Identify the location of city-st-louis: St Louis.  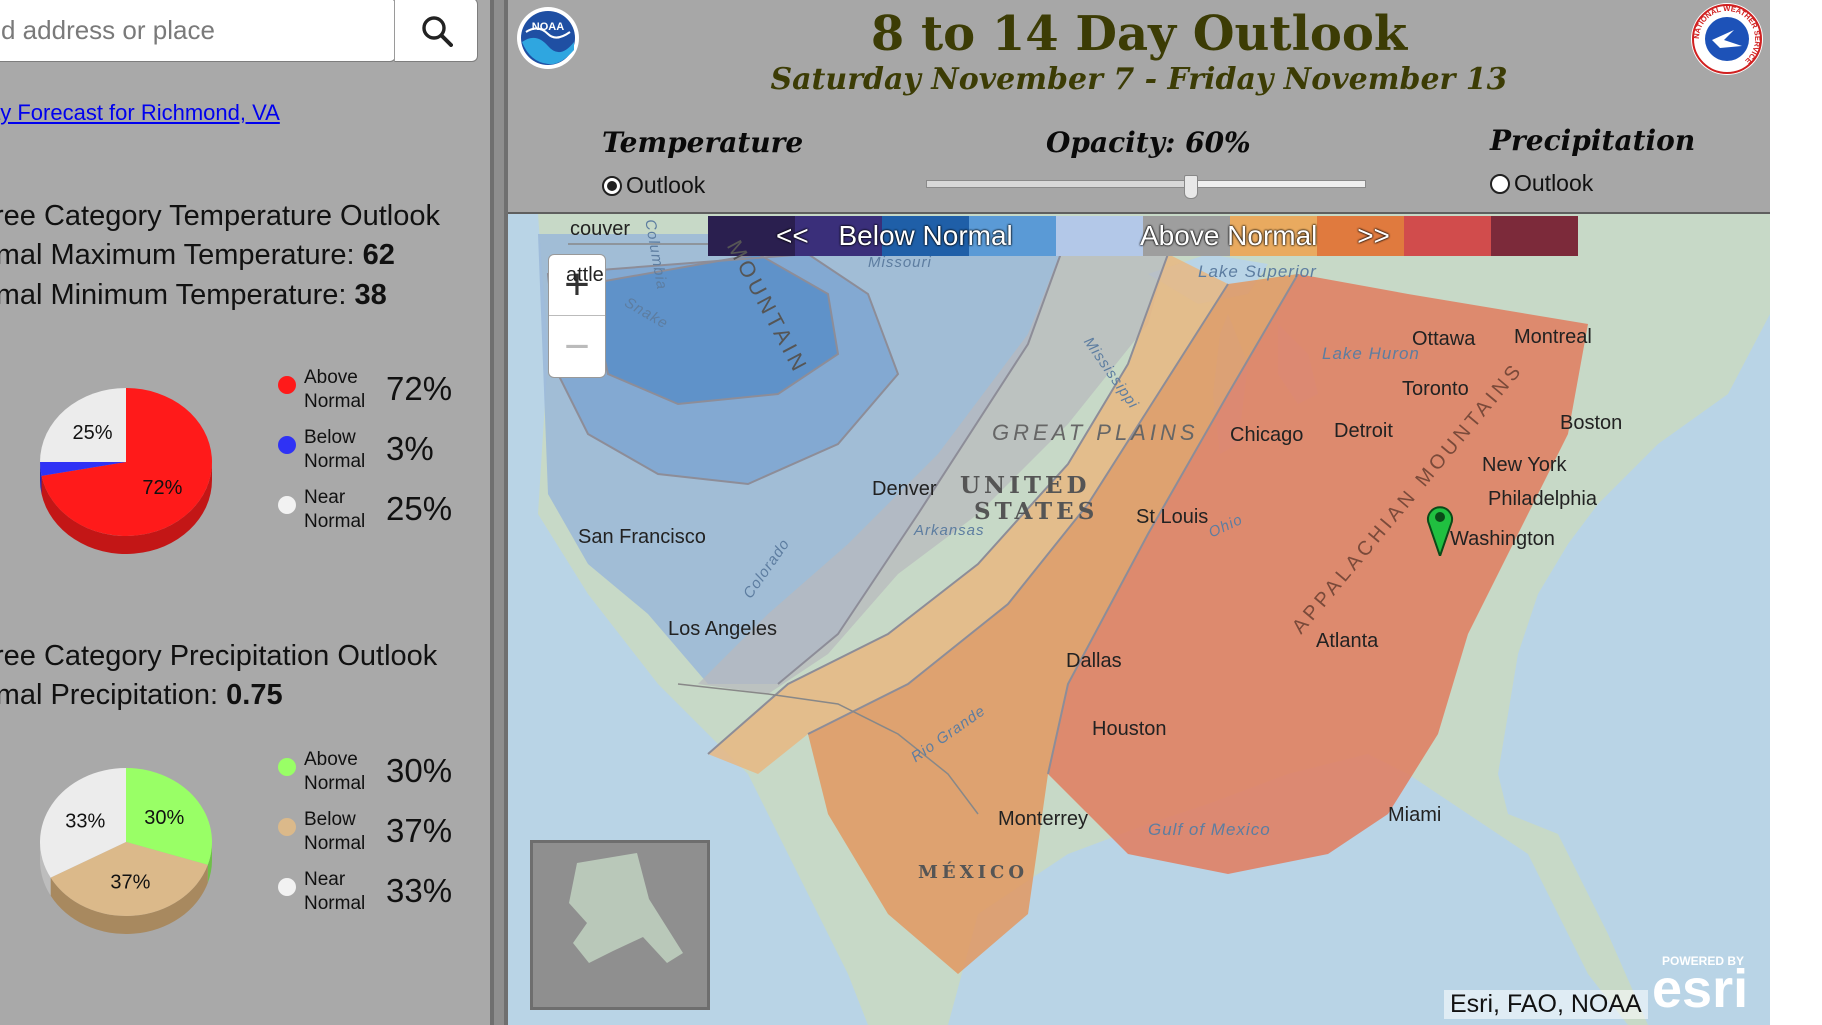
(1172, 517).